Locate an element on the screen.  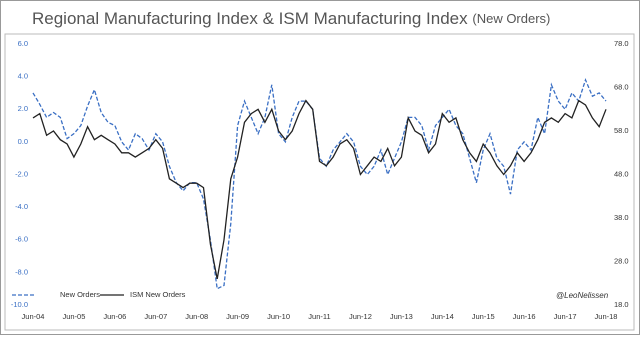
x-tick-label: Jun-18 is located at coordinates (606, 316).